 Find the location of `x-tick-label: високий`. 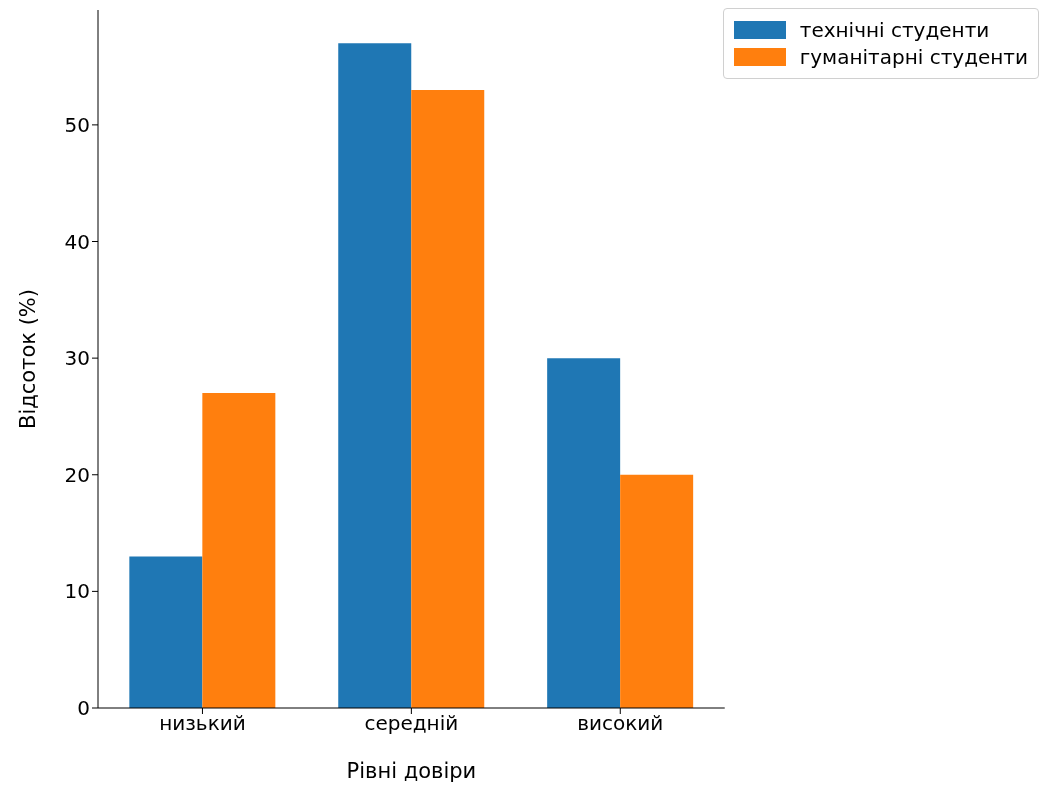

x-tick-label: високий is located at coordinates (620, 723).